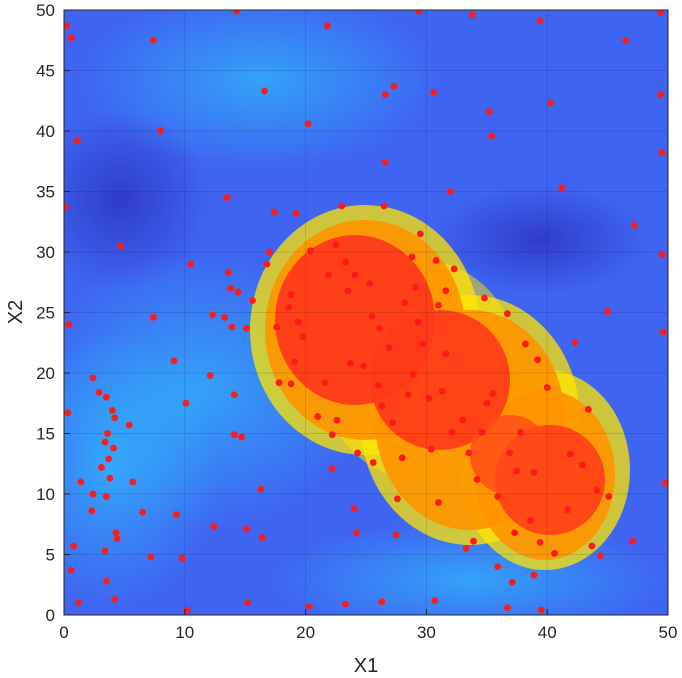  I want to click on x-tick-label: 30, so click(426, 632).